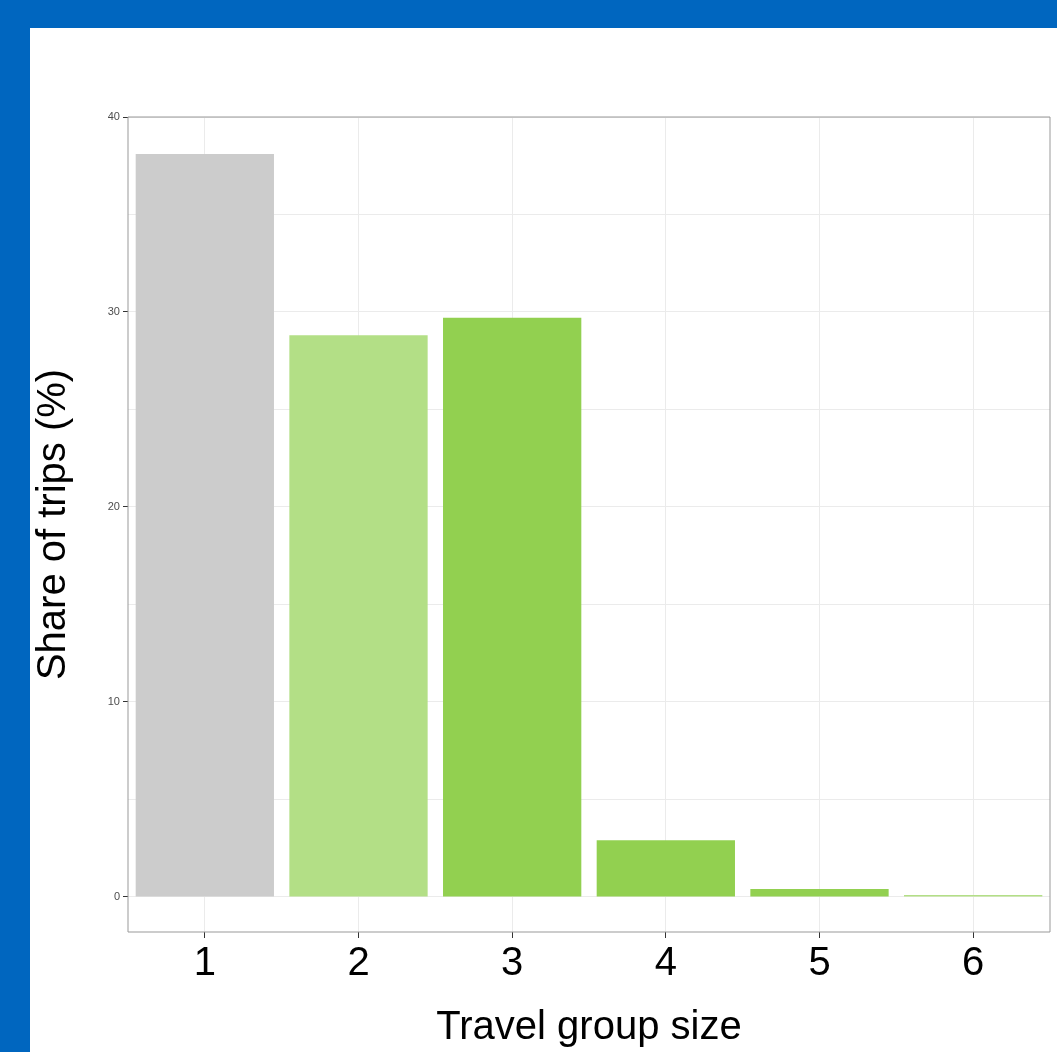  Describe the element at coordinates (116, 895) in the screenshot. I see `y-tick-label: 0` at that location.